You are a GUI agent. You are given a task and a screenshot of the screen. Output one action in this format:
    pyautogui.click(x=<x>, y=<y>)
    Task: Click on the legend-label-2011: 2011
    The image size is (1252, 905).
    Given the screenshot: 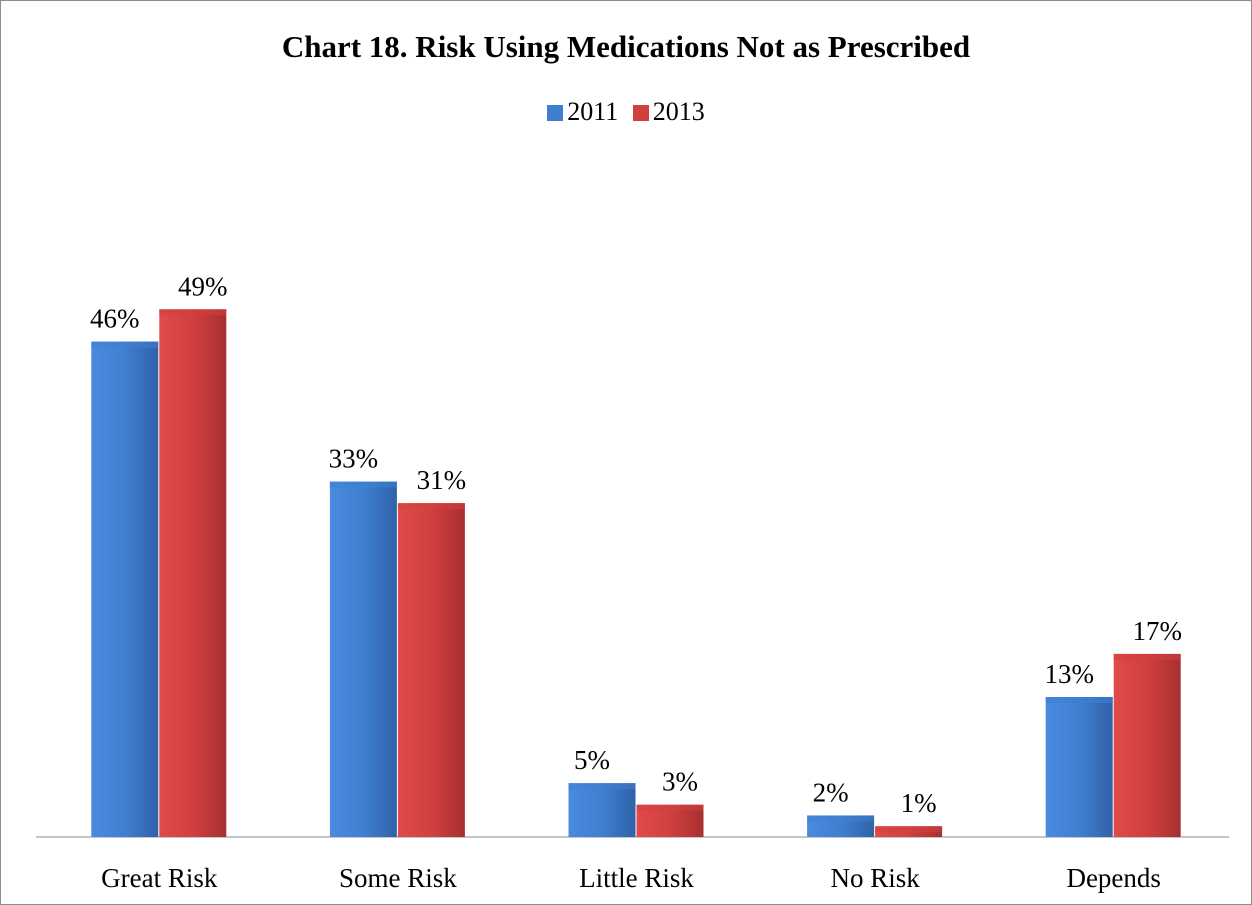 What is the action you would take?
    pyautogui.click(x=593, y=111)
    